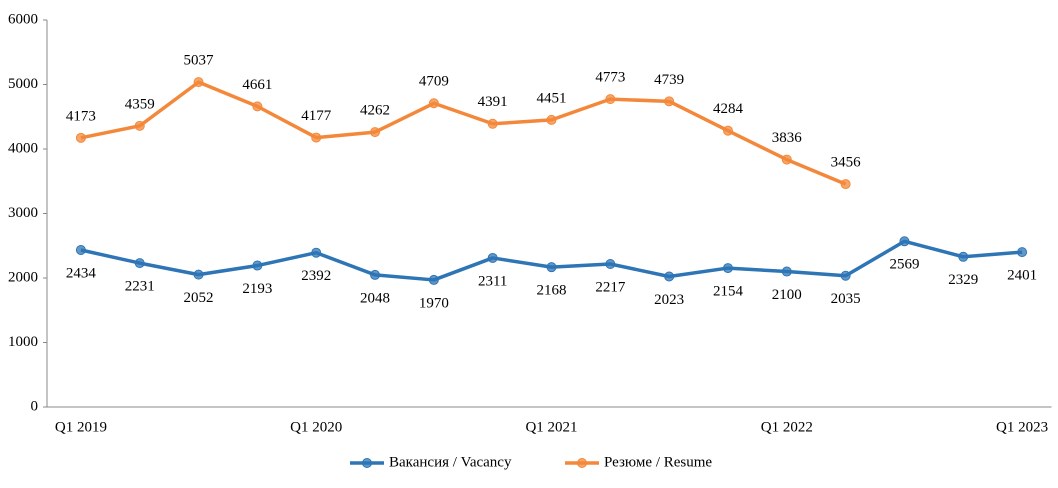 The width and height of the screenshot is (1058, 488). Describe the element at coordinates (552, 98) in the screenshot. I see `data-label: 4451` at that location.